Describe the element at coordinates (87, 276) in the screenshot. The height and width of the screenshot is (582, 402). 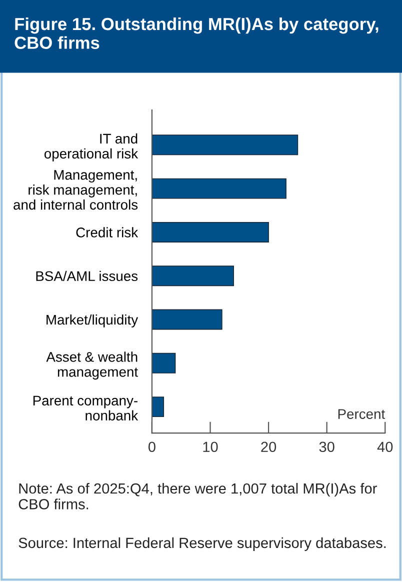
I see `y-tick-label: BSA/AML issues` at that location.